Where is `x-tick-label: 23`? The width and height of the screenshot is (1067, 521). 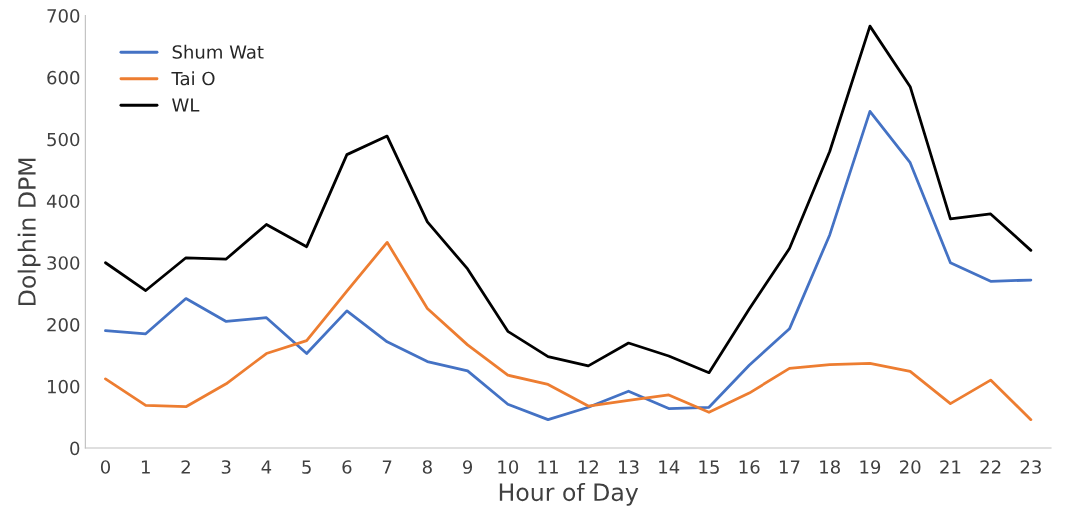 x-tick-label: 23 is located at coordinates (1030, 467).